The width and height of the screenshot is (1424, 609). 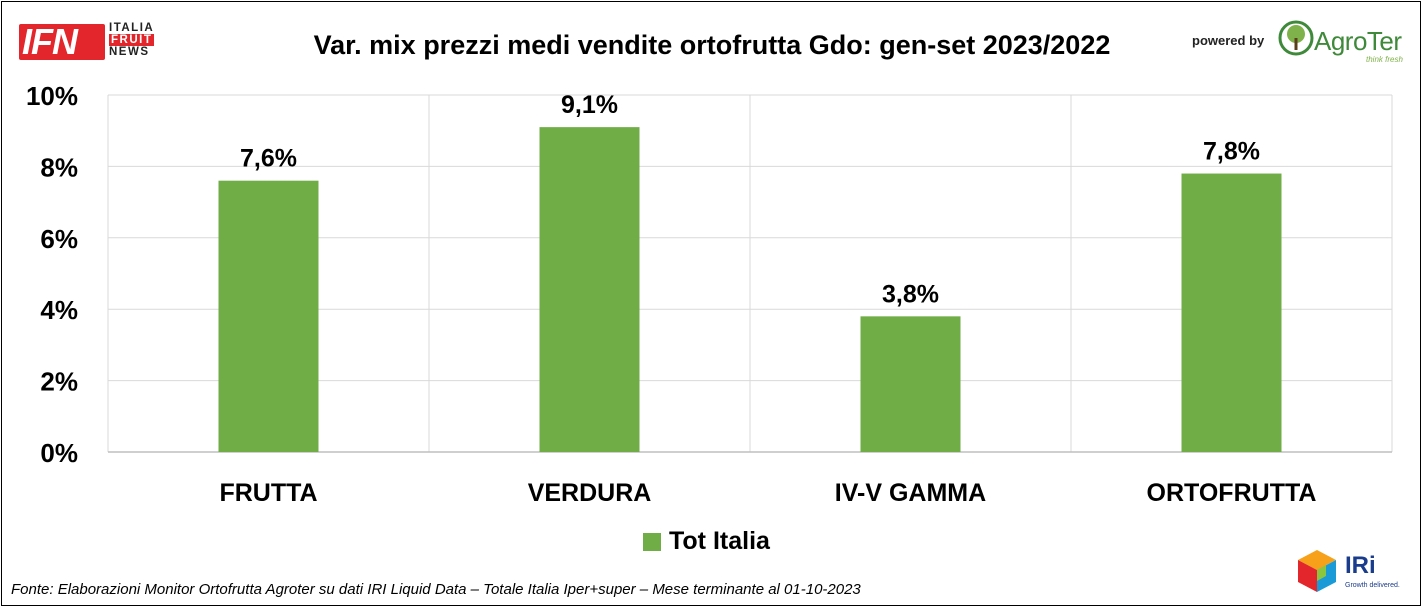 I want to click on powered-by-label: powered by, so click(x=1228, y=40).